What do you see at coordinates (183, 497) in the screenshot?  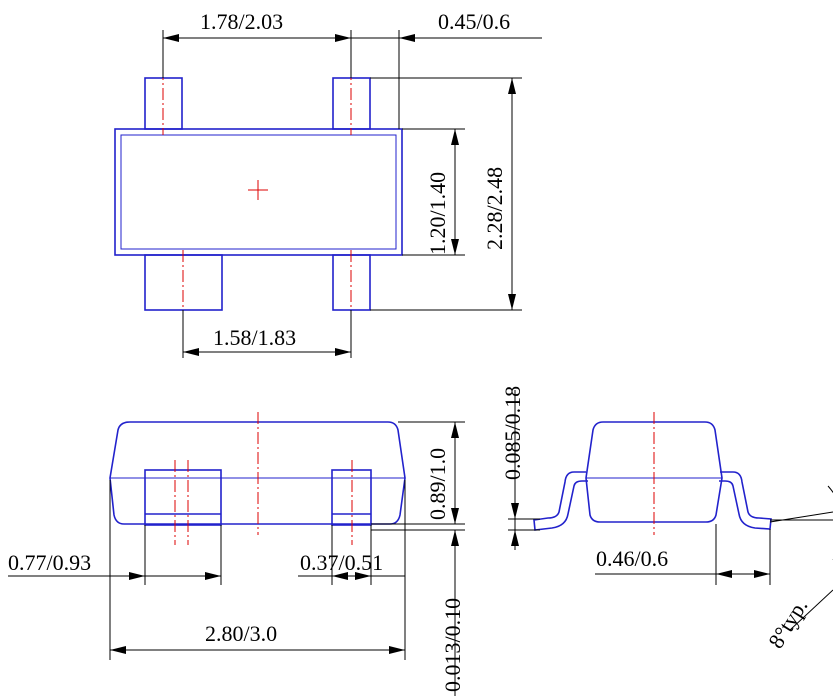 I see `lead-left` at bounding box center [183, 497].